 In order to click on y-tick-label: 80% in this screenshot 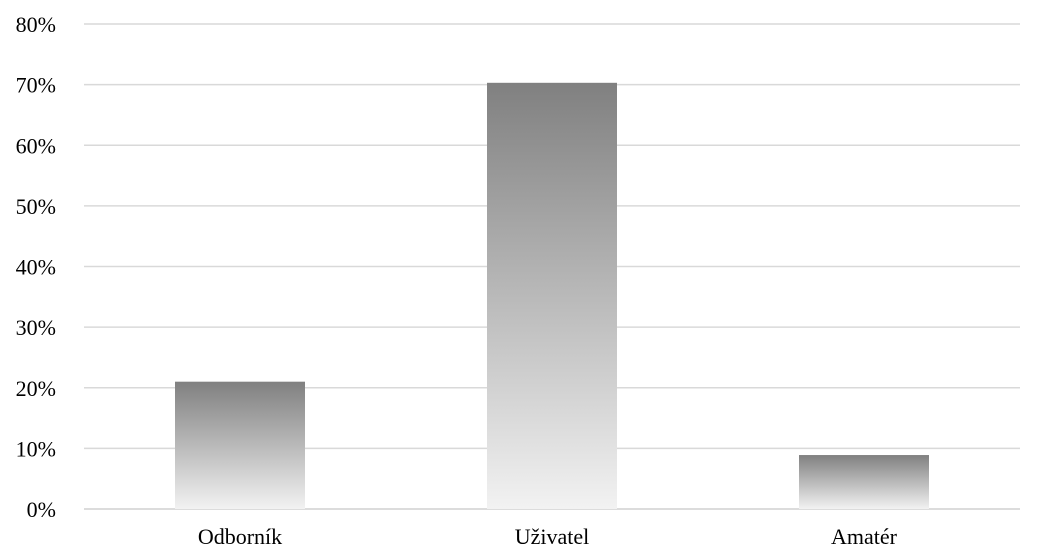, I will do `click(36, 24)`.